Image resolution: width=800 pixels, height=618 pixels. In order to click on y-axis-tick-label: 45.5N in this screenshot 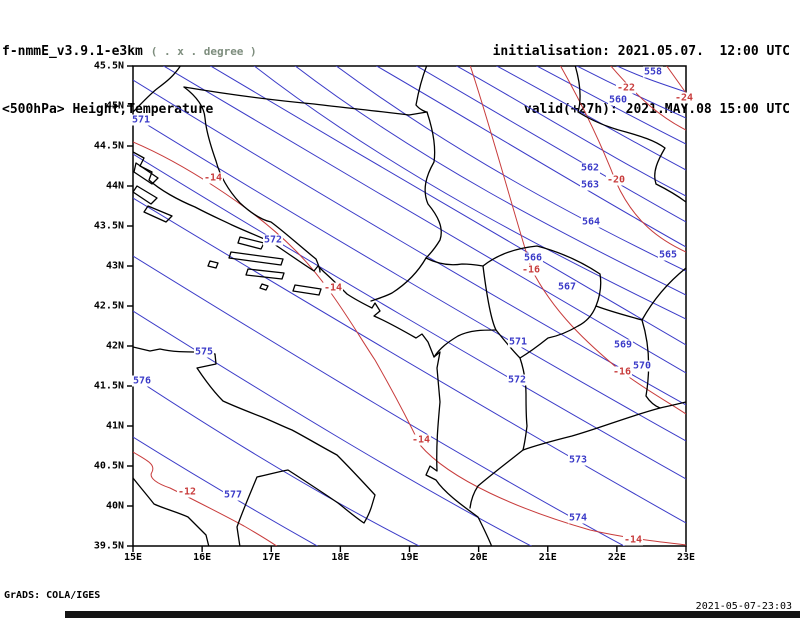, I will do `click(108, 66)`.